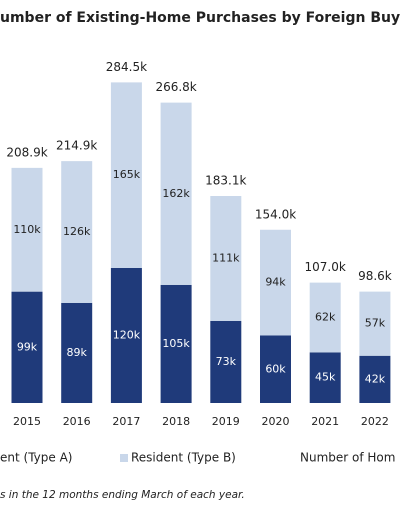 Image resolution: width=400 pixels, height=516 pixels. What do you see at coordinates (175, 87) in the screenshot?
I see `total-label: 266.8k` at bounding box center [175, 87].